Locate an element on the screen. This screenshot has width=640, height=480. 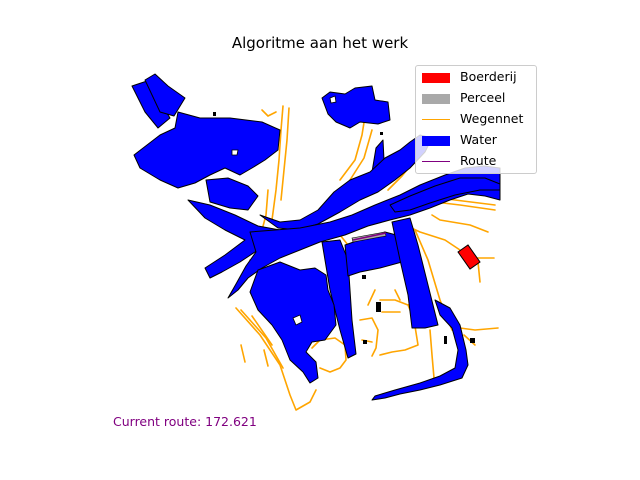
legend-label: Water is located at coordinates (478, 139).